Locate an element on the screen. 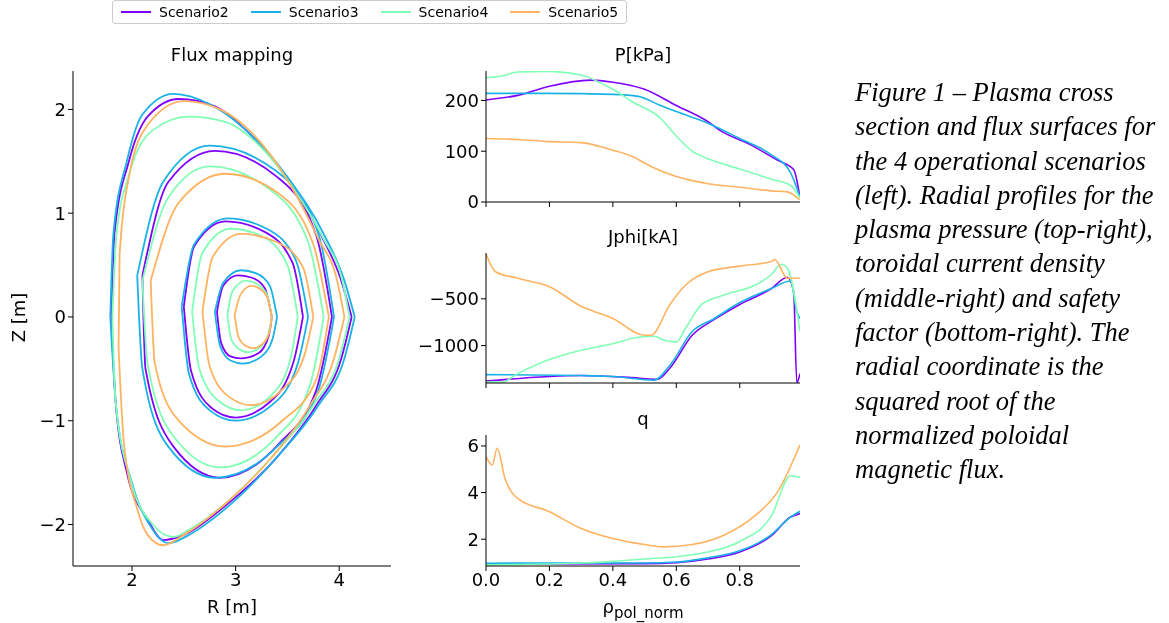 The width and height of the screenshot is (1169, 623). chart-title: q is located at coordinates (643, 418).